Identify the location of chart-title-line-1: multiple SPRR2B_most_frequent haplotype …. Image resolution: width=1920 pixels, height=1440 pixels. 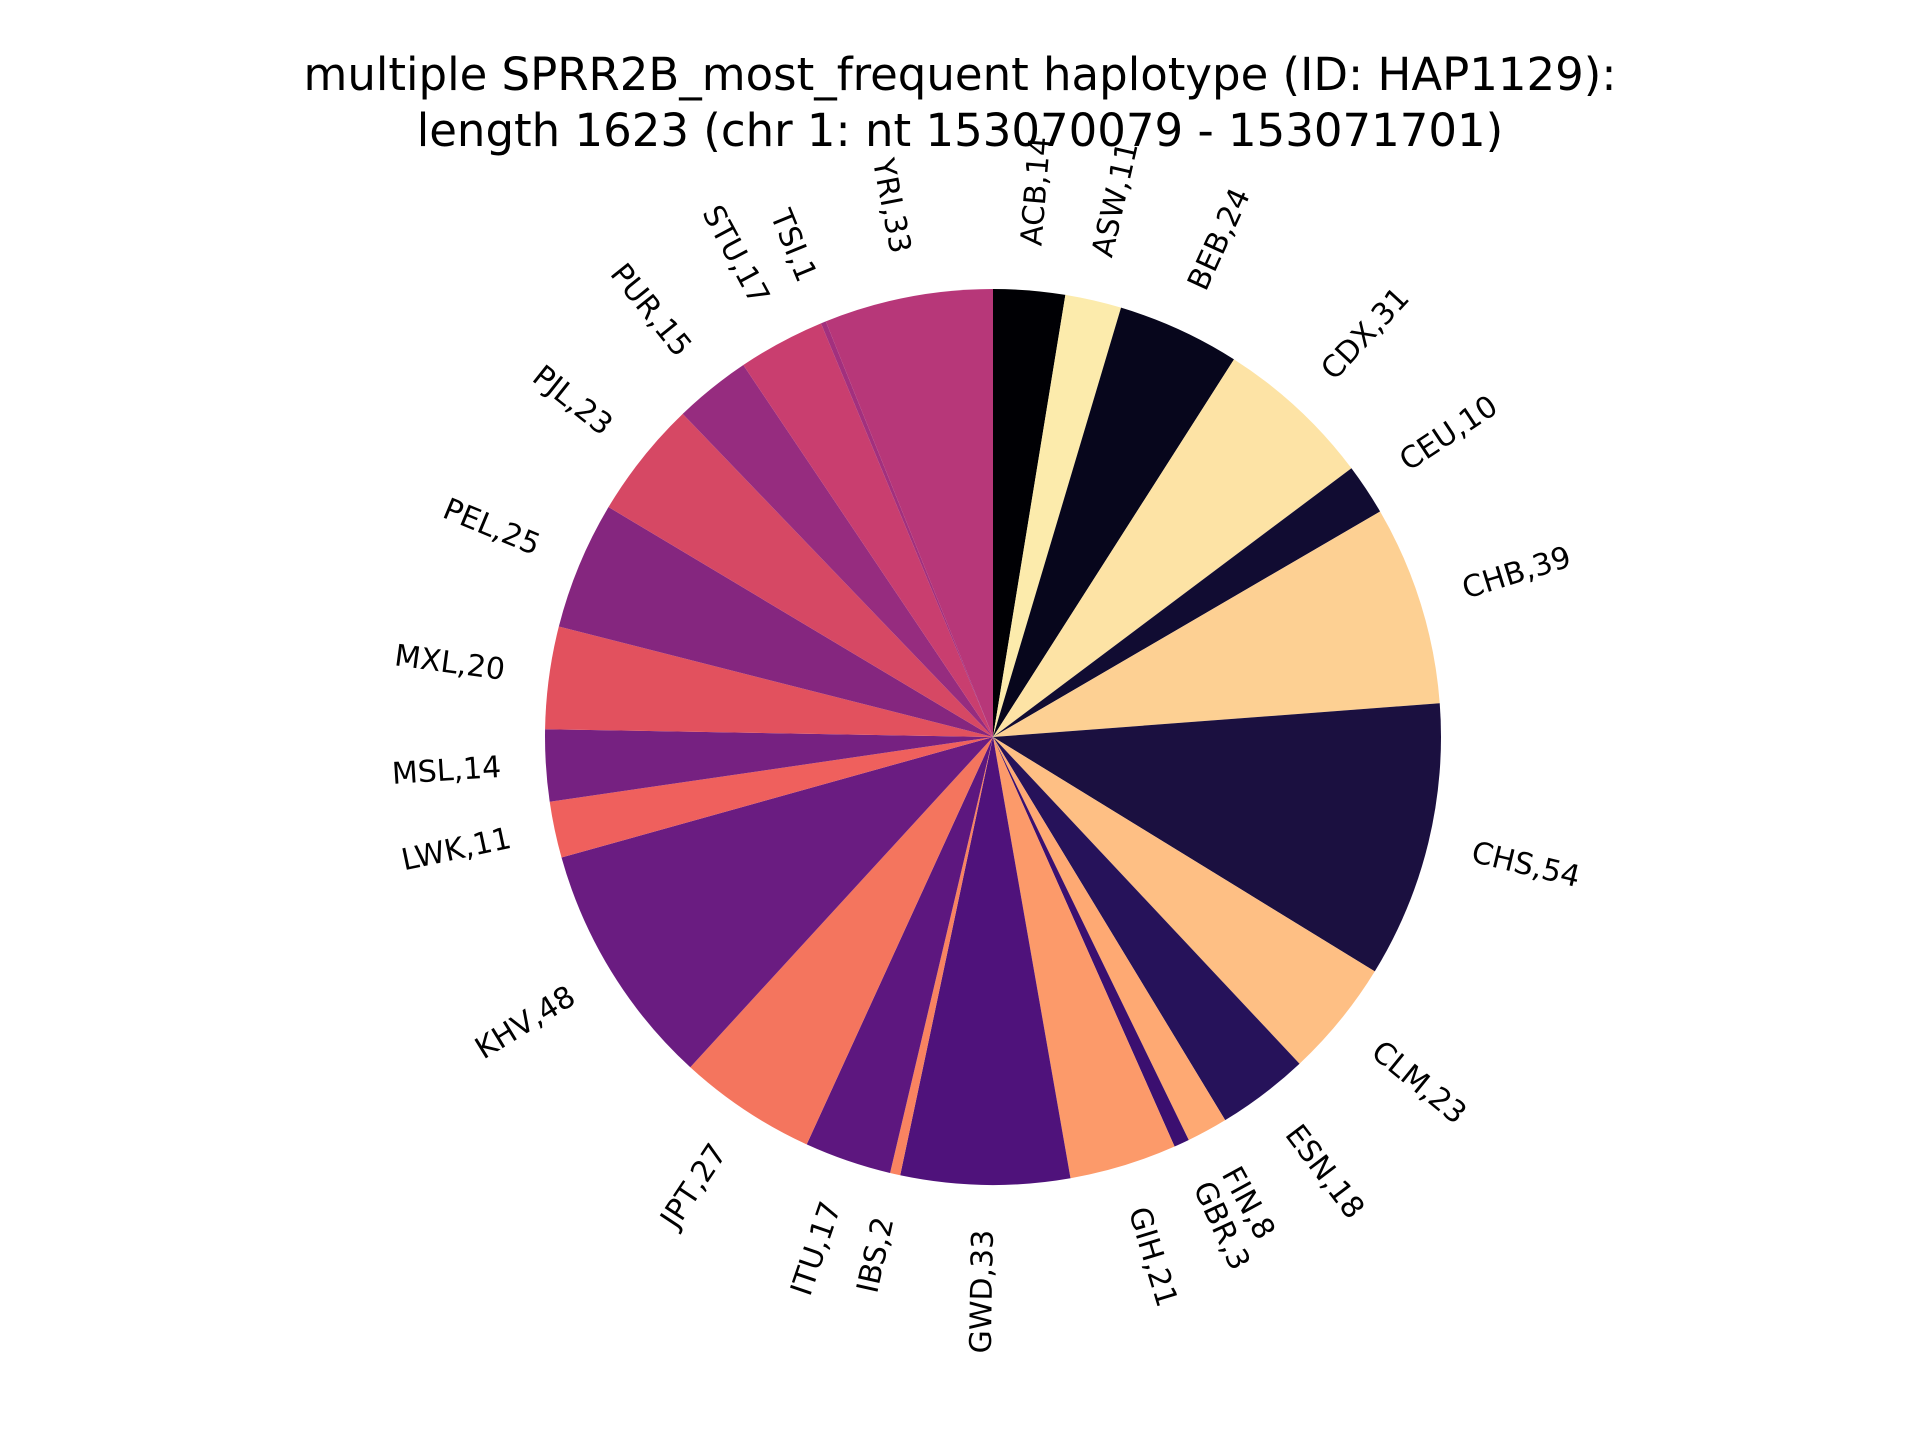
(960, 74).